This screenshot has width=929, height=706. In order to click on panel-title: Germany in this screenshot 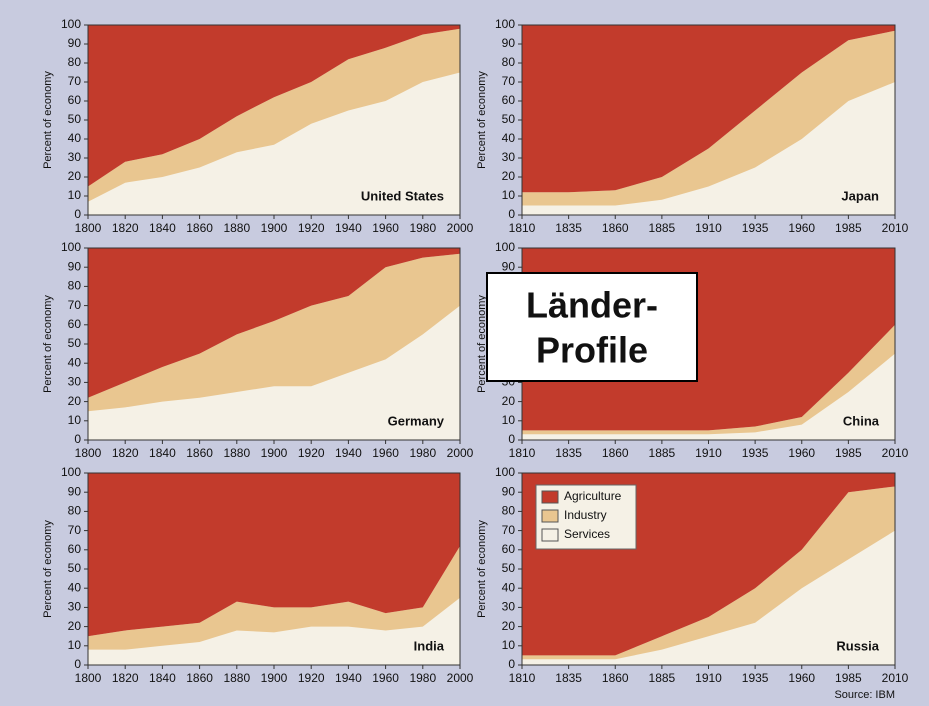, I will do `click(416, 420)`.